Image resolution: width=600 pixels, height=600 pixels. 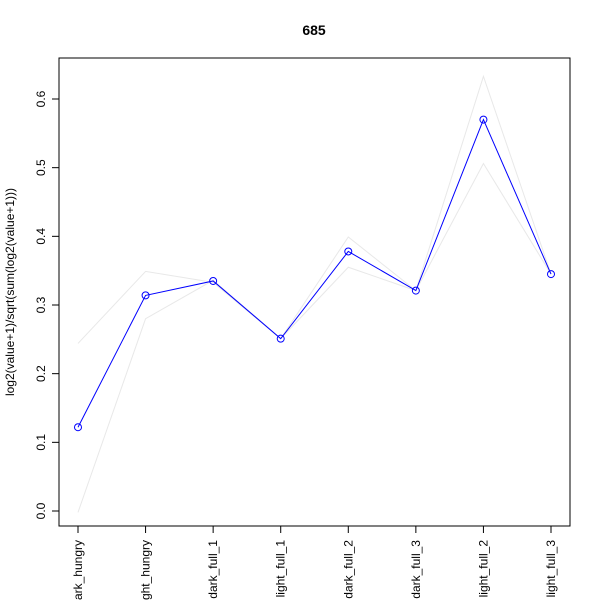 I want to click on x-tick-label: dark_full_2, so click(x=348, y=569).